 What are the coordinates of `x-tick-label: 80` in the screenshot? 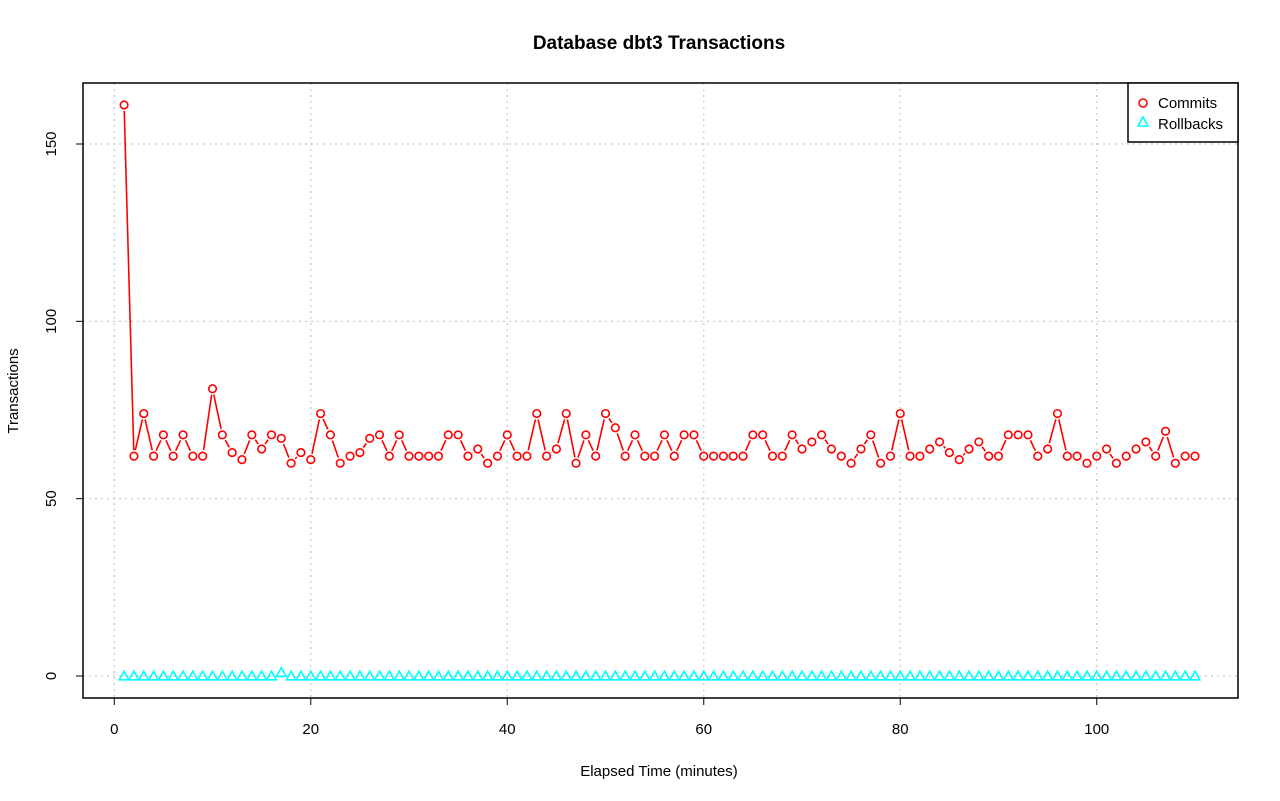 It's located at (900, 729).